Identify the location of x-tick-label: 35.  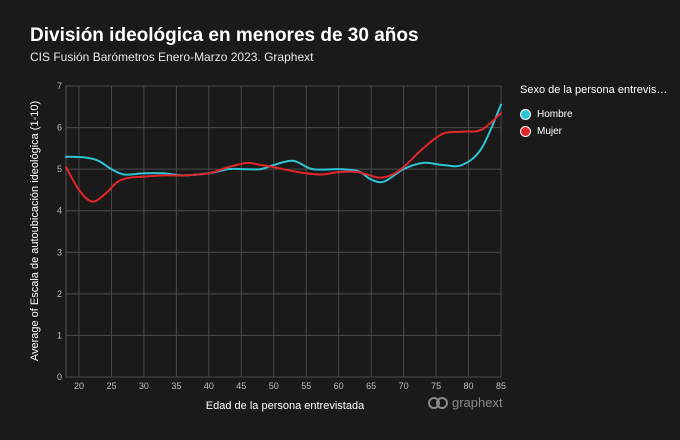
(176, 386).